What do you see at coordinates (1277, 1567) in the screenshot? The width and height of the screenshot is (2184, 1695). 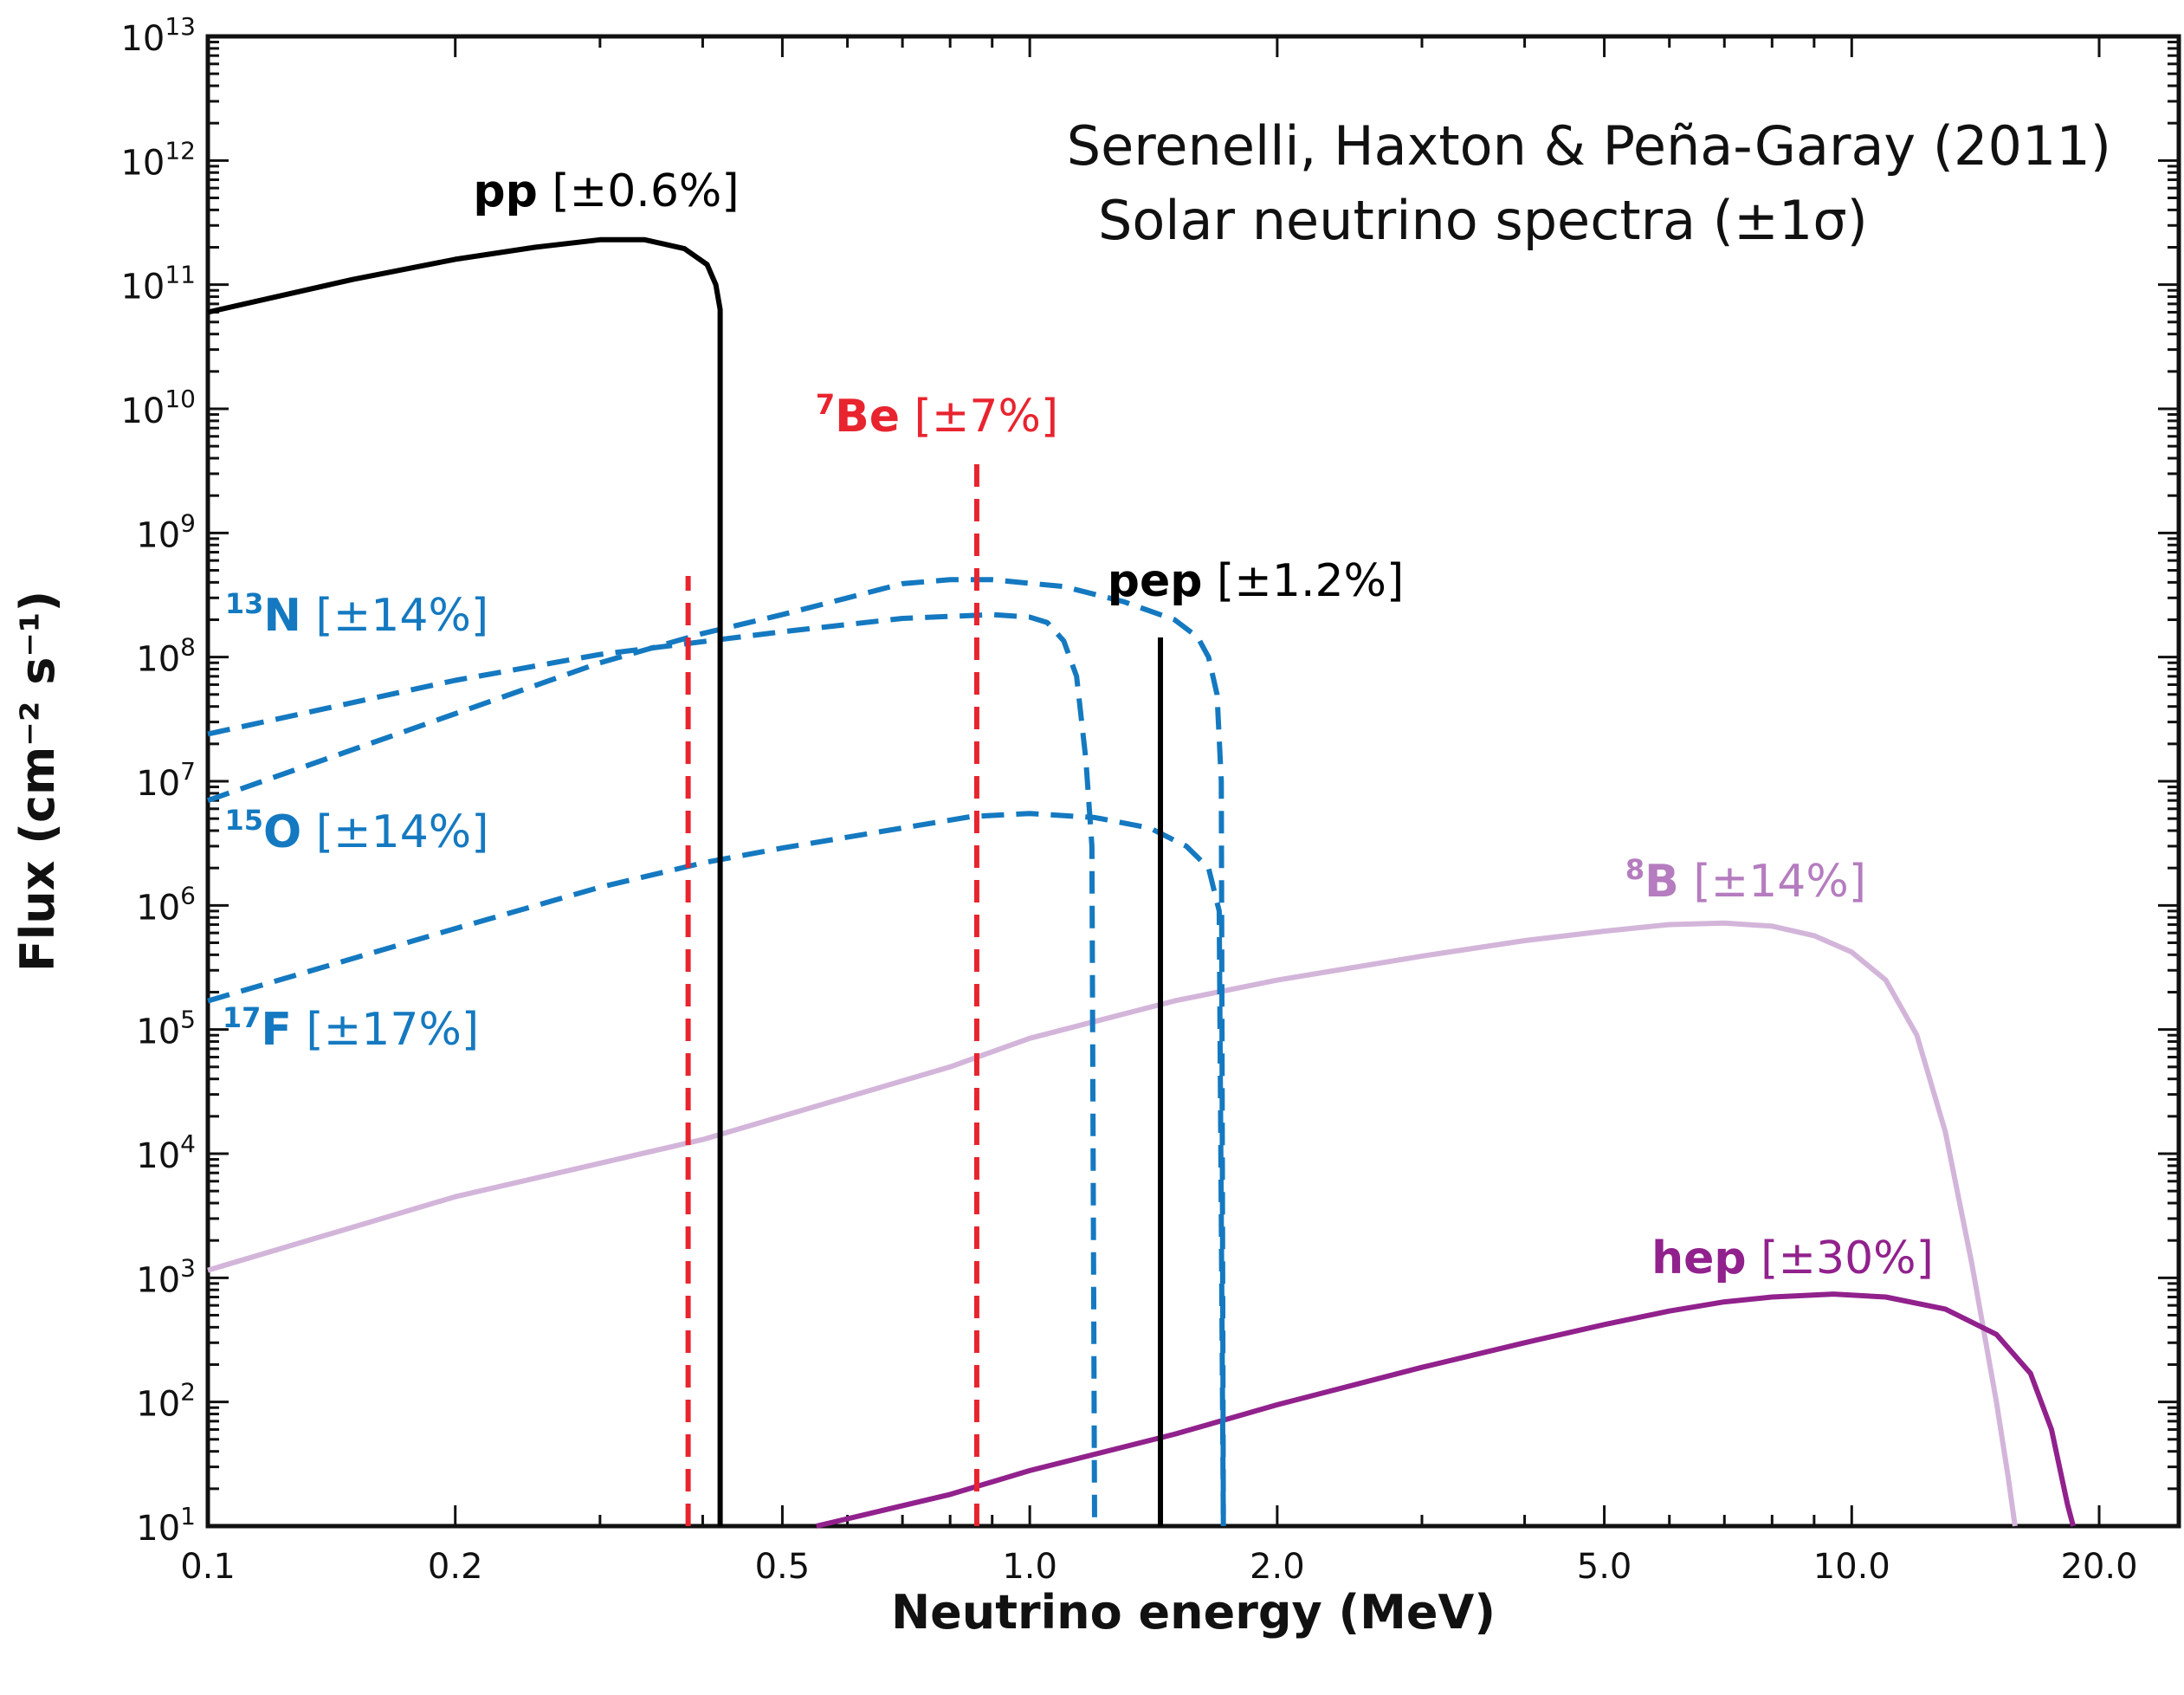 I see `x-tick-label: 2.0` at bounding box center [1277, 1567].